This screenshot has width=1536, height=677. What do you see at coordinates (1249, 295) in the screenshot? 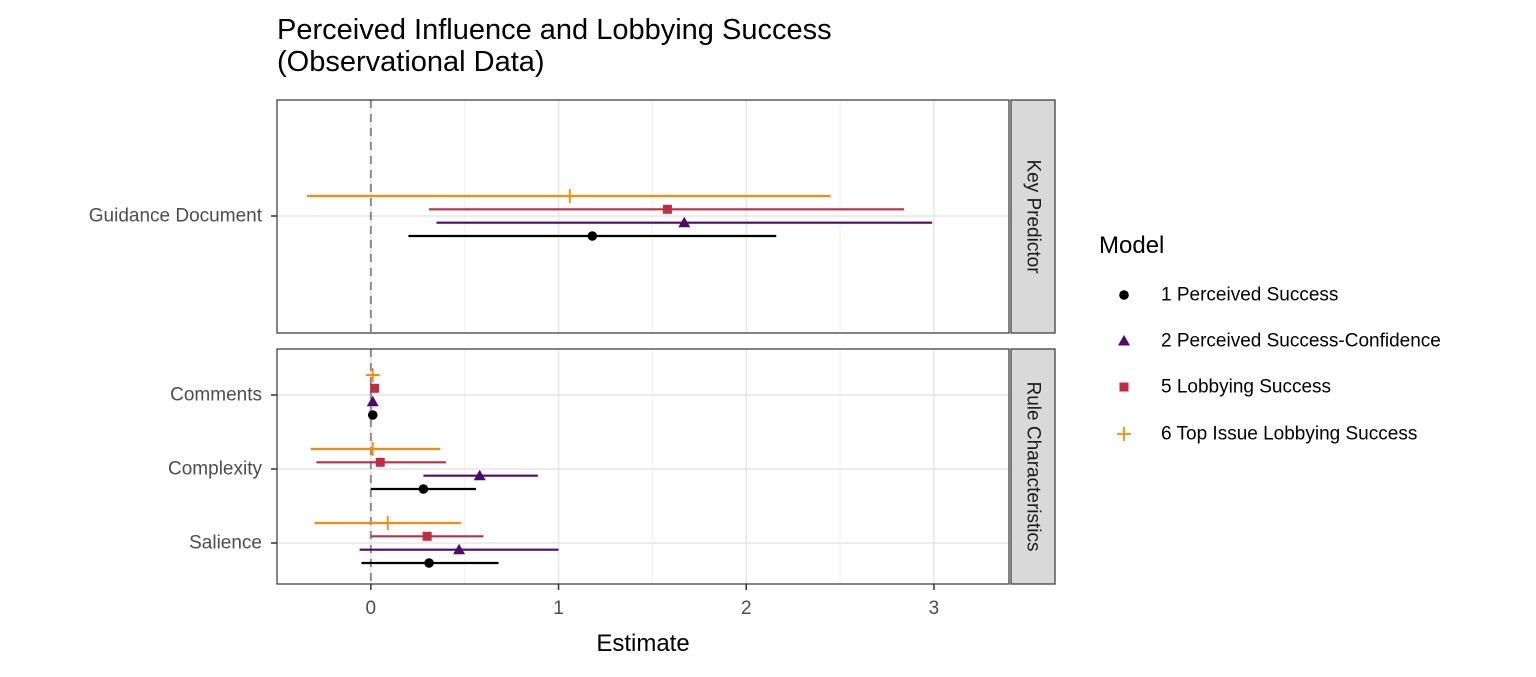
I see `legend-label: 1 Perceived Success` at bounding box center [1249, 295].